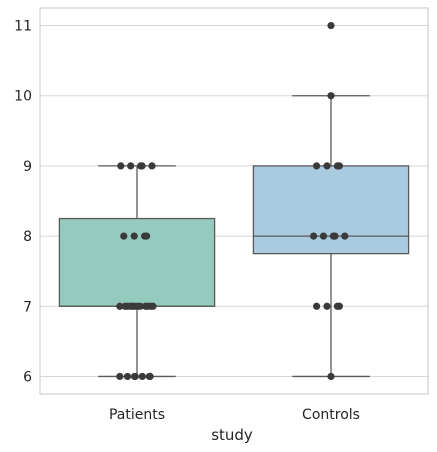 The image size is (437, 452). What do you see at coordinates (23, 27) in the screenshot?
I see `y-tick-label: 11` at bounding box center [23, 27].